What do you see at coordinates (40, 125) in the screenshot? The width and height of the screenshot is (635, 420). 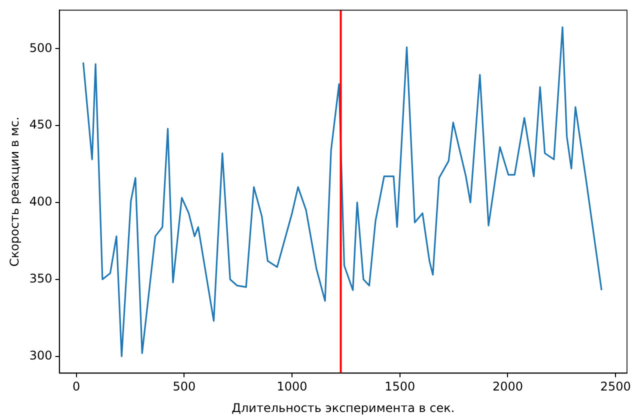 I see `y-tick-label: 450` at bounding box center [40, 125].